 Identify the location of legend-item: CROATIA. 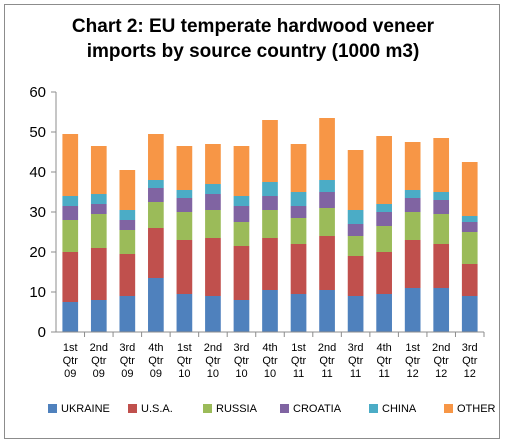
(311, 409).